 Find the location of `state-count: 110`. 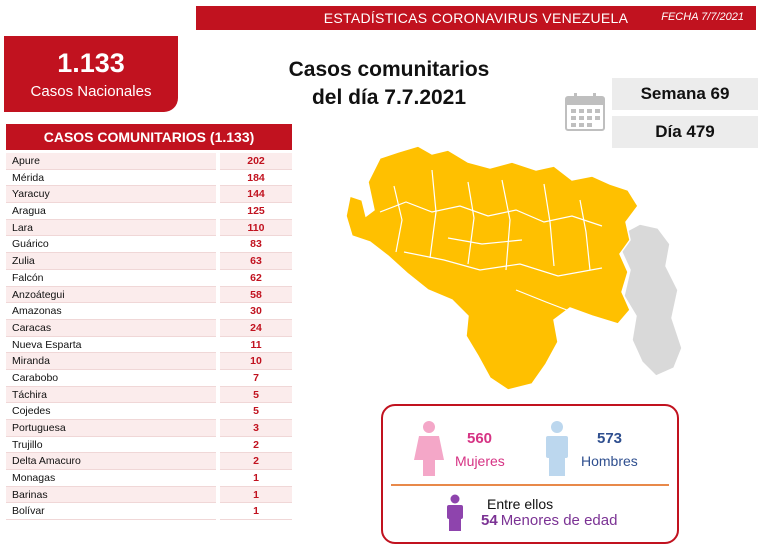

state-count: 110 is located at coordinates (256, 228).